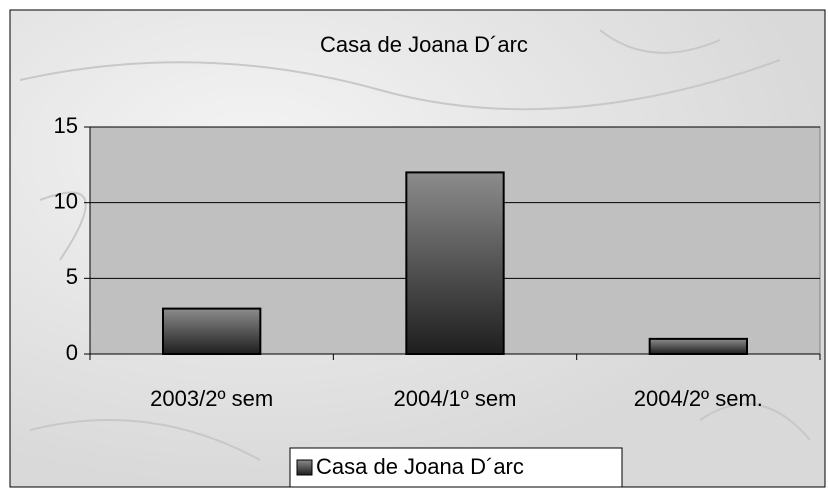 The image size is (828, 489). What do you see at coordinates (66, 125) in the screenshot?
I see `y-tick-label: 15` at bounding box center [66, 125].